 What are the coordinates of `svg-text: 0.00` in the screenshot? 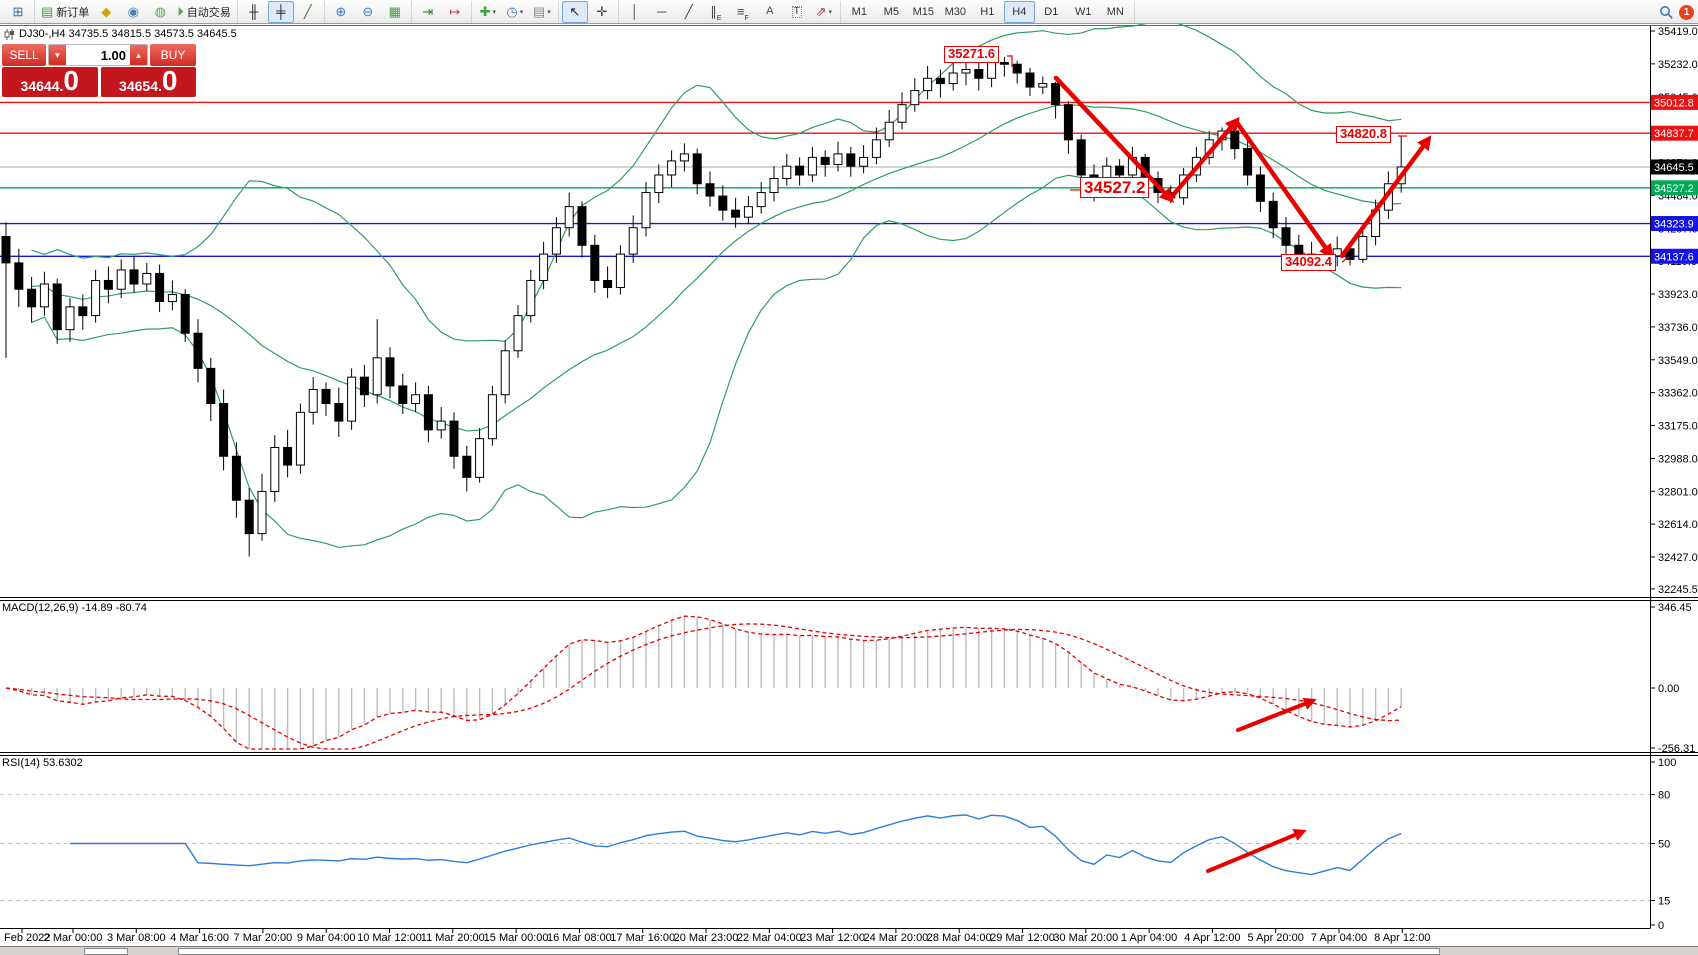 It's located at (1668, 689).